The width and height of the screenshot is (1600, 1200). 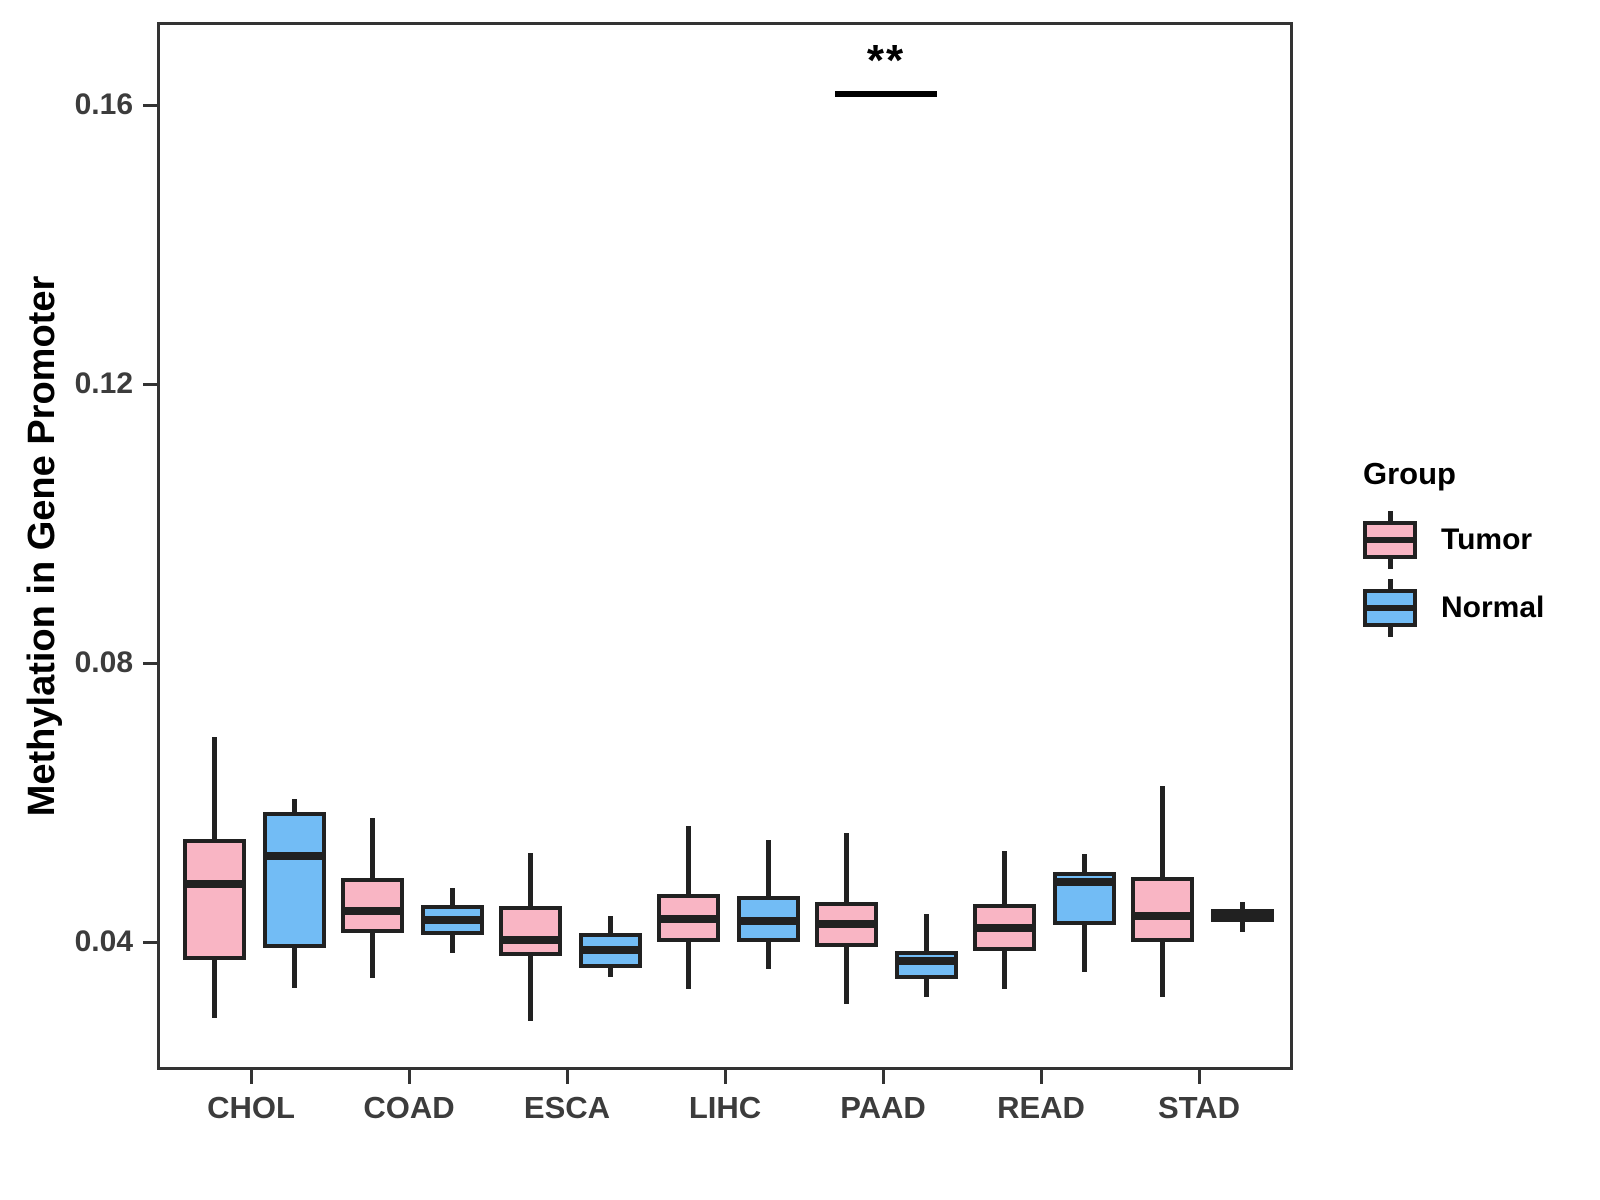 What do you see at coordinates (103, 104) in the screenshot?
I see `y-tick-label: 0.16` at bounding box center [103, 104].